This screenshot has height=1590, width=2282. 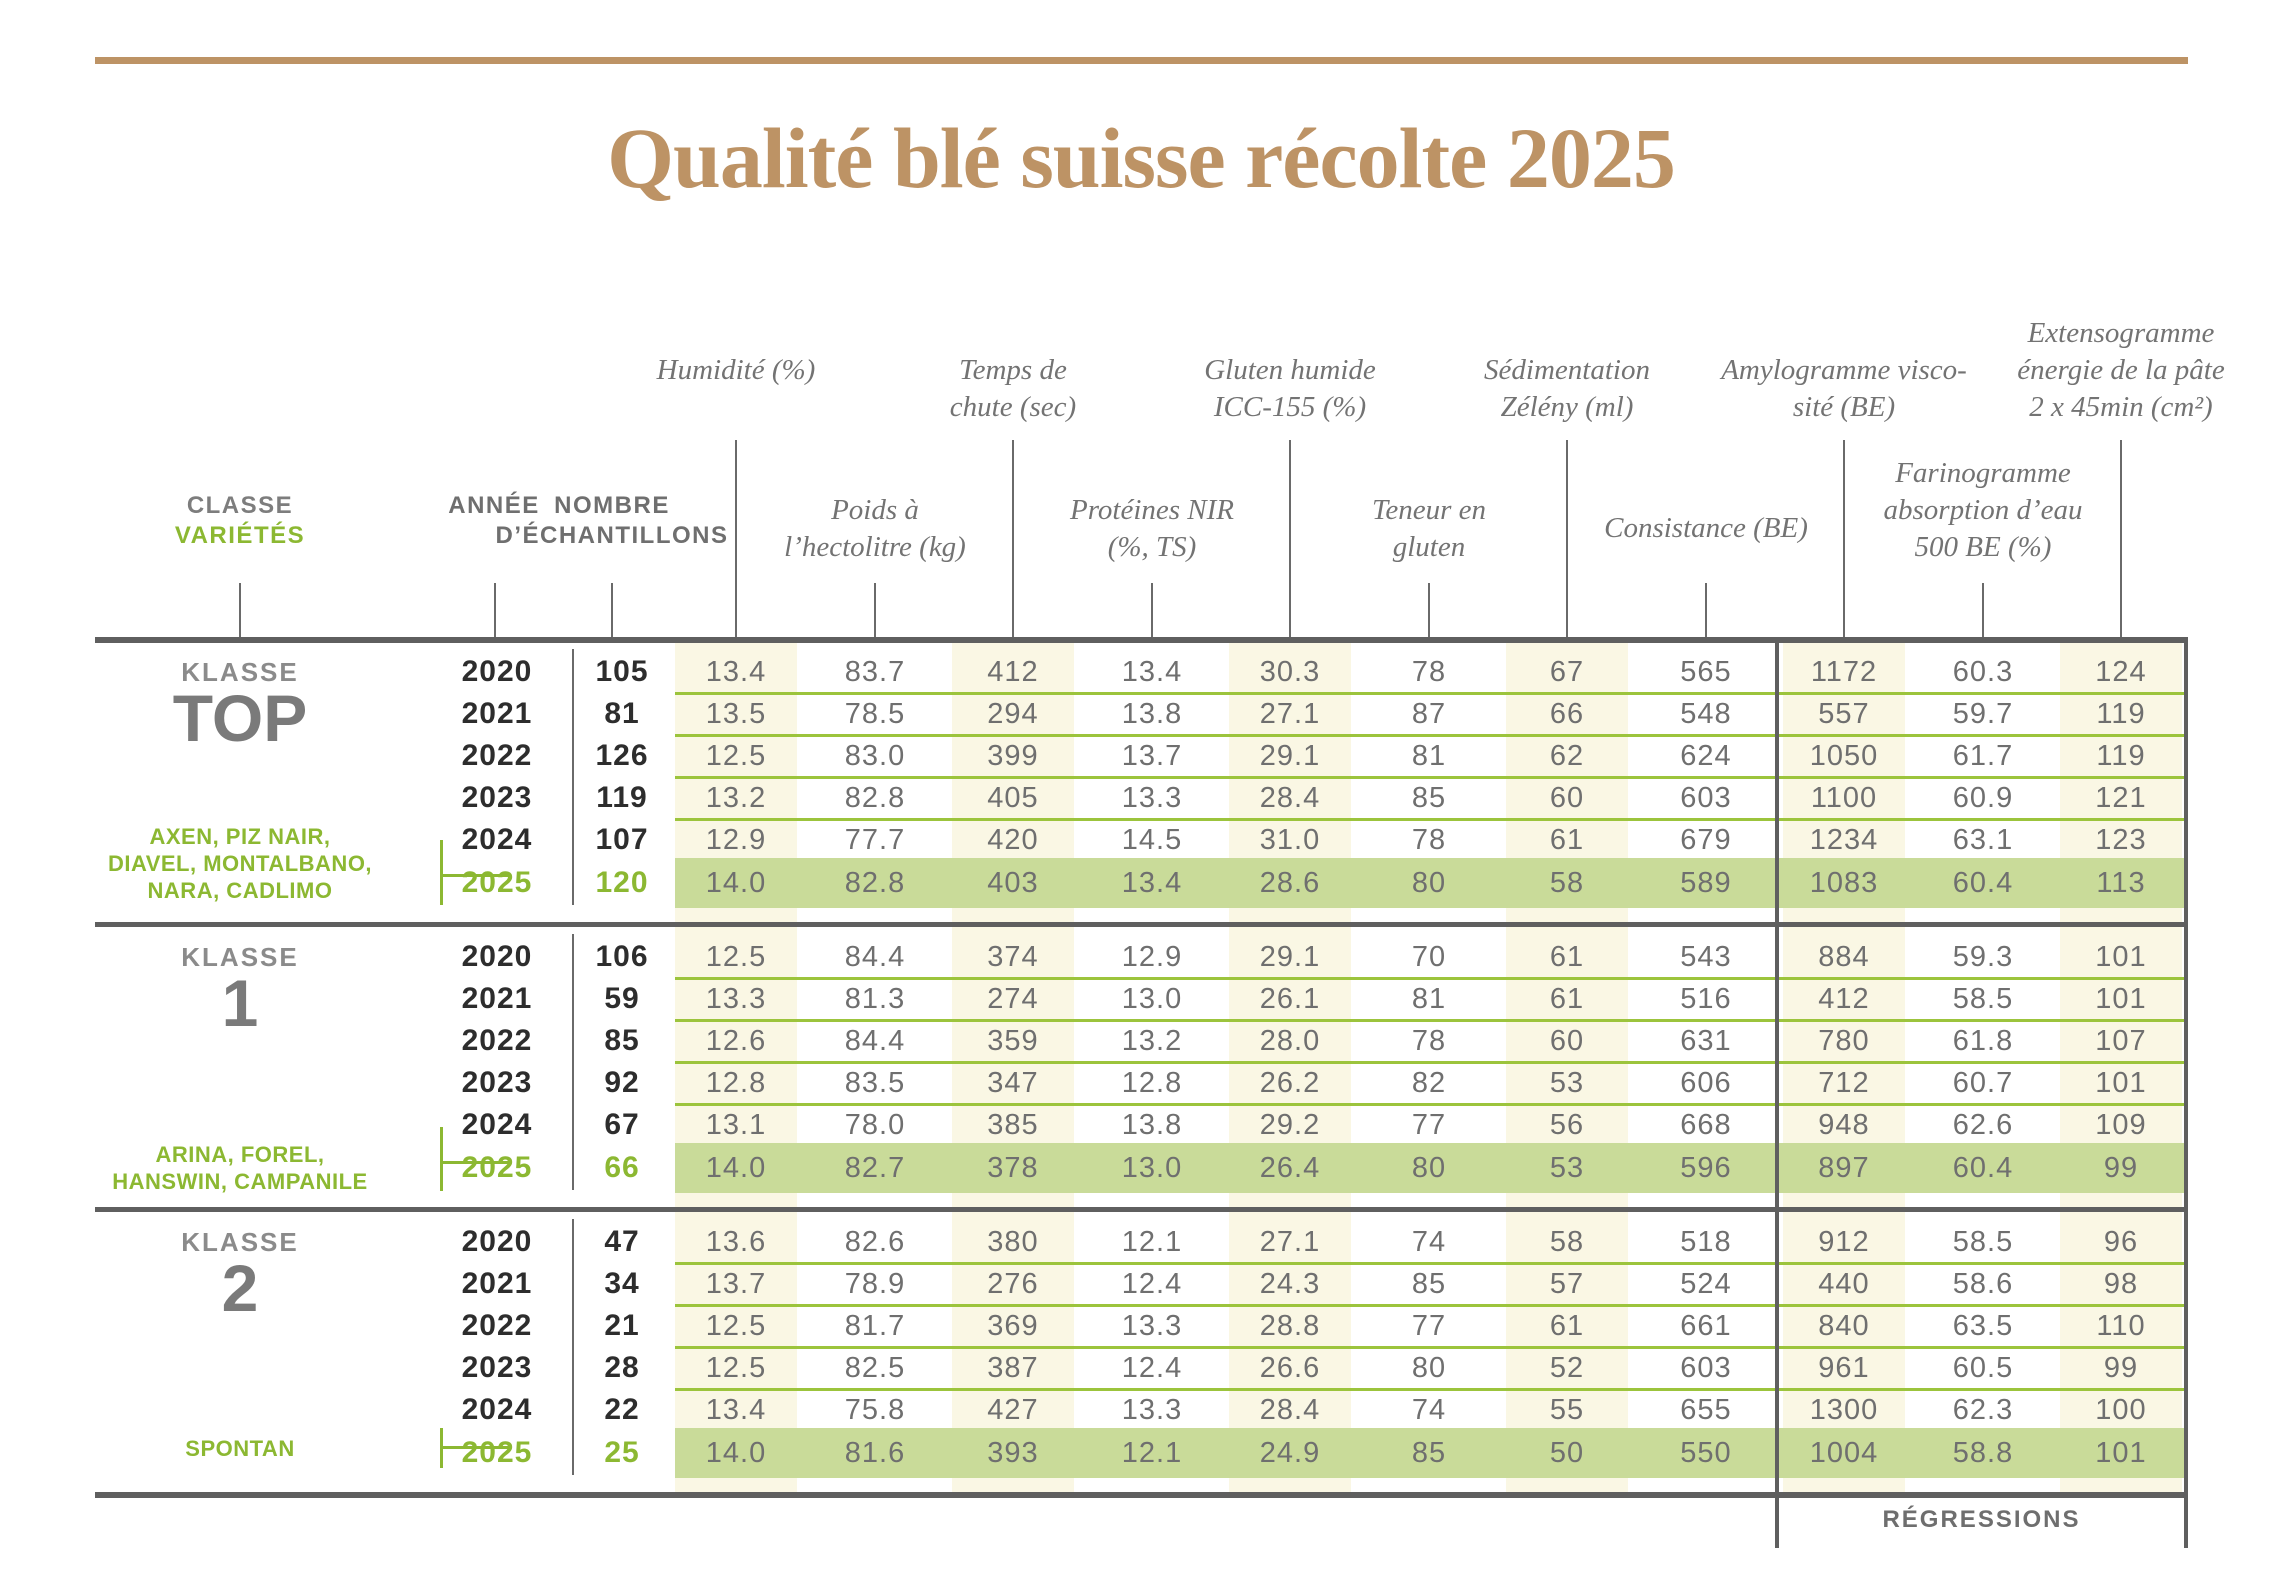 I want to click on sample-count-cell-2025: 25, so click(x=622, y=1452).